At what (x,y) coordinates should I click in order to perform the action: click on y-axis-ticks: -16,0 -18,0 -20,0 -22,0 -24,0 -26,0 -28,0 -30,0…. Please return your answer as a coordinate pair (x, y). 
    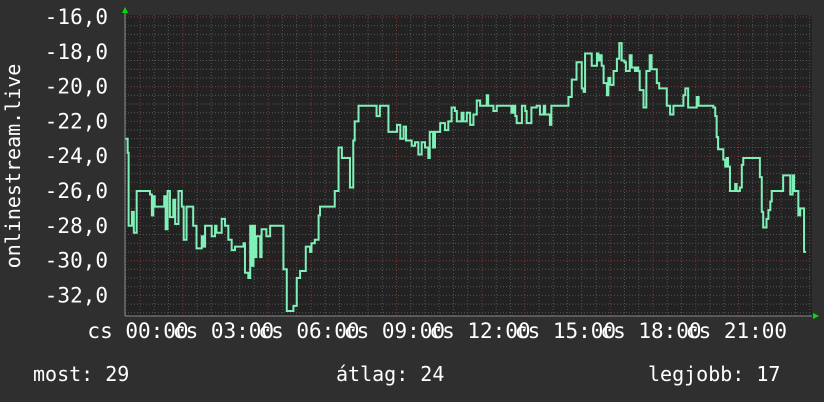
    Looking at the image, I should click on (76, 156).